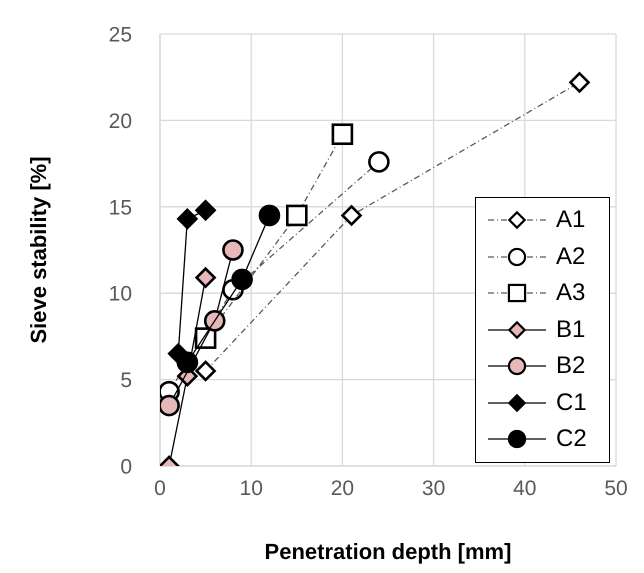 The image size is (644, 573). Describe the element at coordinates (38, 250) in the screenshot. I see `y-axis-title: Sieve stability [%]` at that location.